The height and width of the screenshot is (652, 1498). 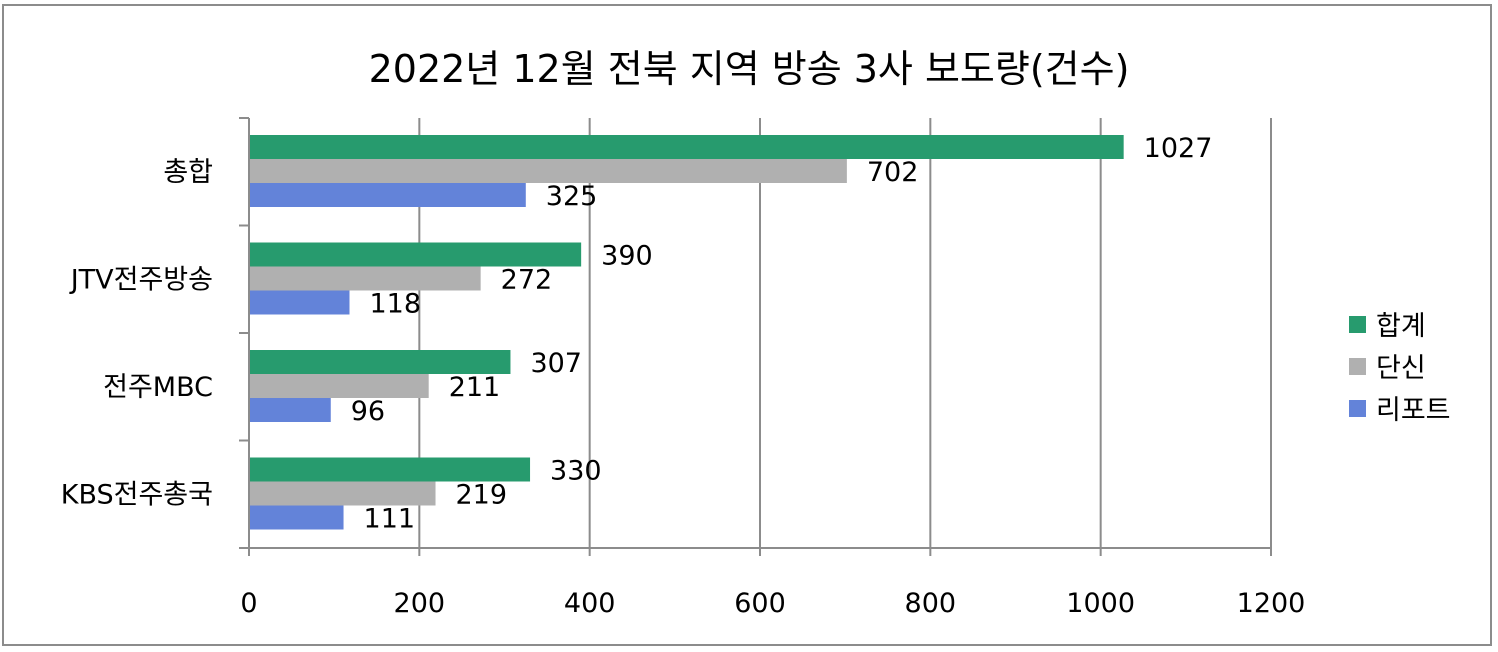 I want to click on data-label: 307, so click(x=556, y=363).